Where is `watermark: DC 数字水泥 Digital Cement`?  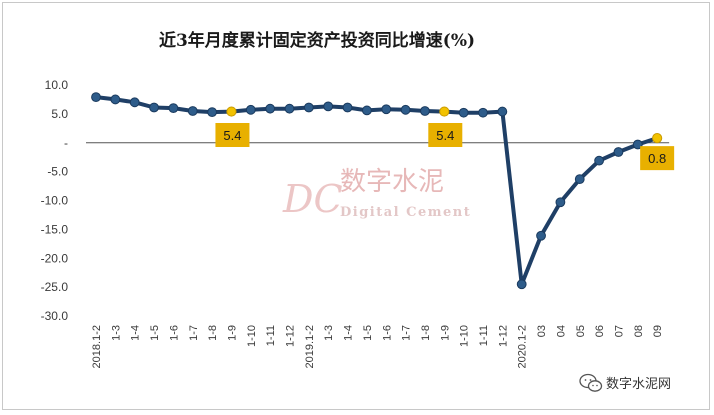 watermark: DC 数字水泥 Digital Cement is located at coordinates (376, 194).